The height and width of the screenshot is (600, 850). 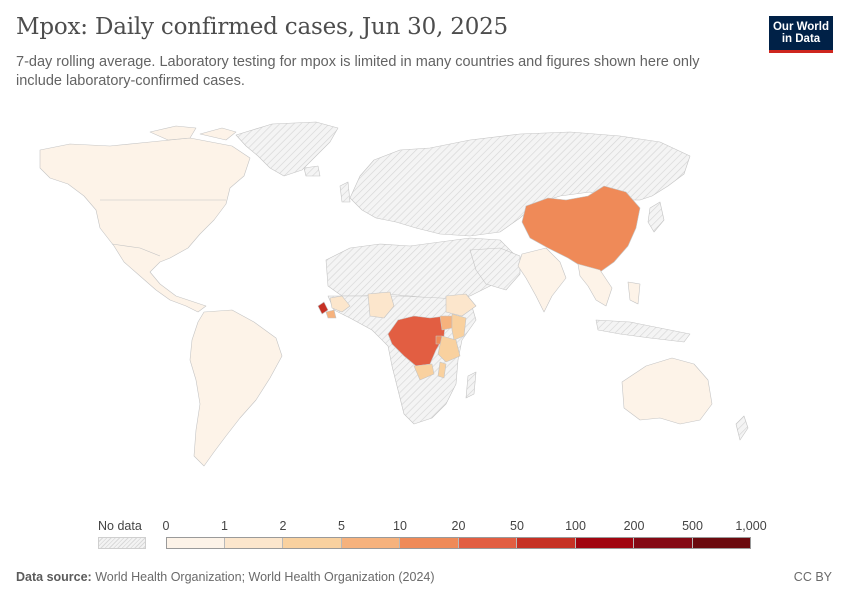 I want to click on license-label: CC BY, so click(x=812, y=577).